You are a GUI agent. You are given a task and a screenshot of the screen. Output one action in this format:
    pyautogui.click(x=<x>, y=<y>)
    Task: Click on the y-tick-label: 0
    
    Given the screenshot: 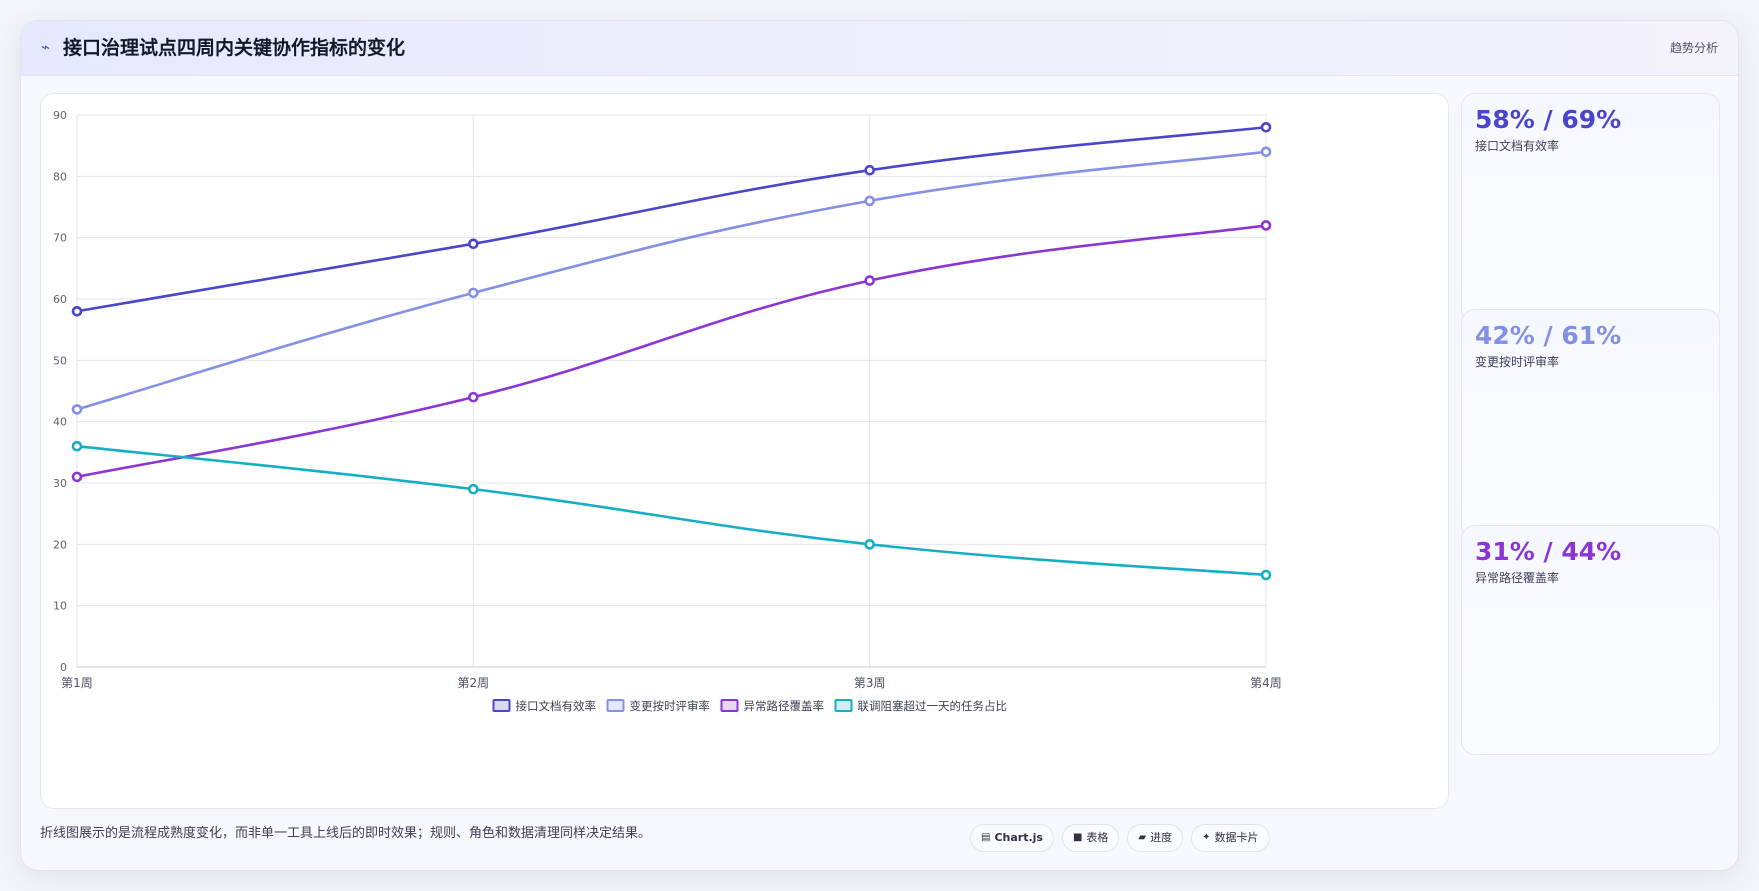 What is the action you would take?
    pyautogui.click(x=63, y=667)
    